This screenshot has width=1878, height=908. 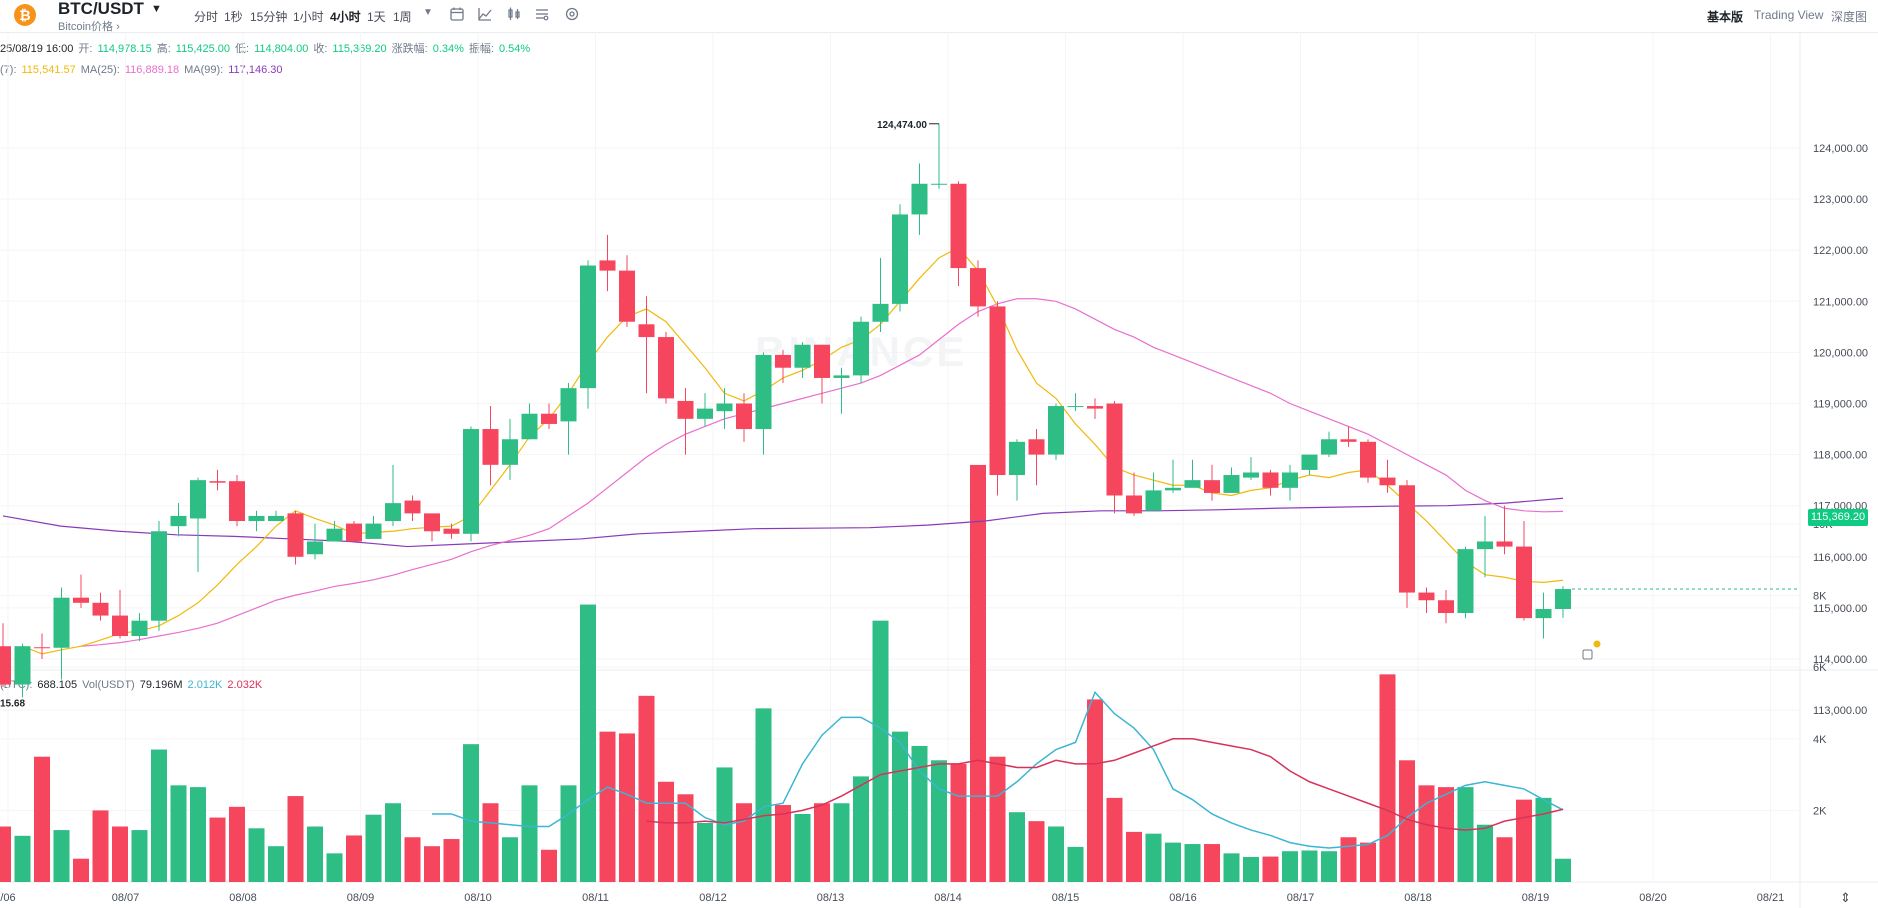 What do you see at coordinates (89, 27) in the screenshot?
I see `pair-subtitle-link: Bitcoin价格 ›` at bounding box center [89, 27].